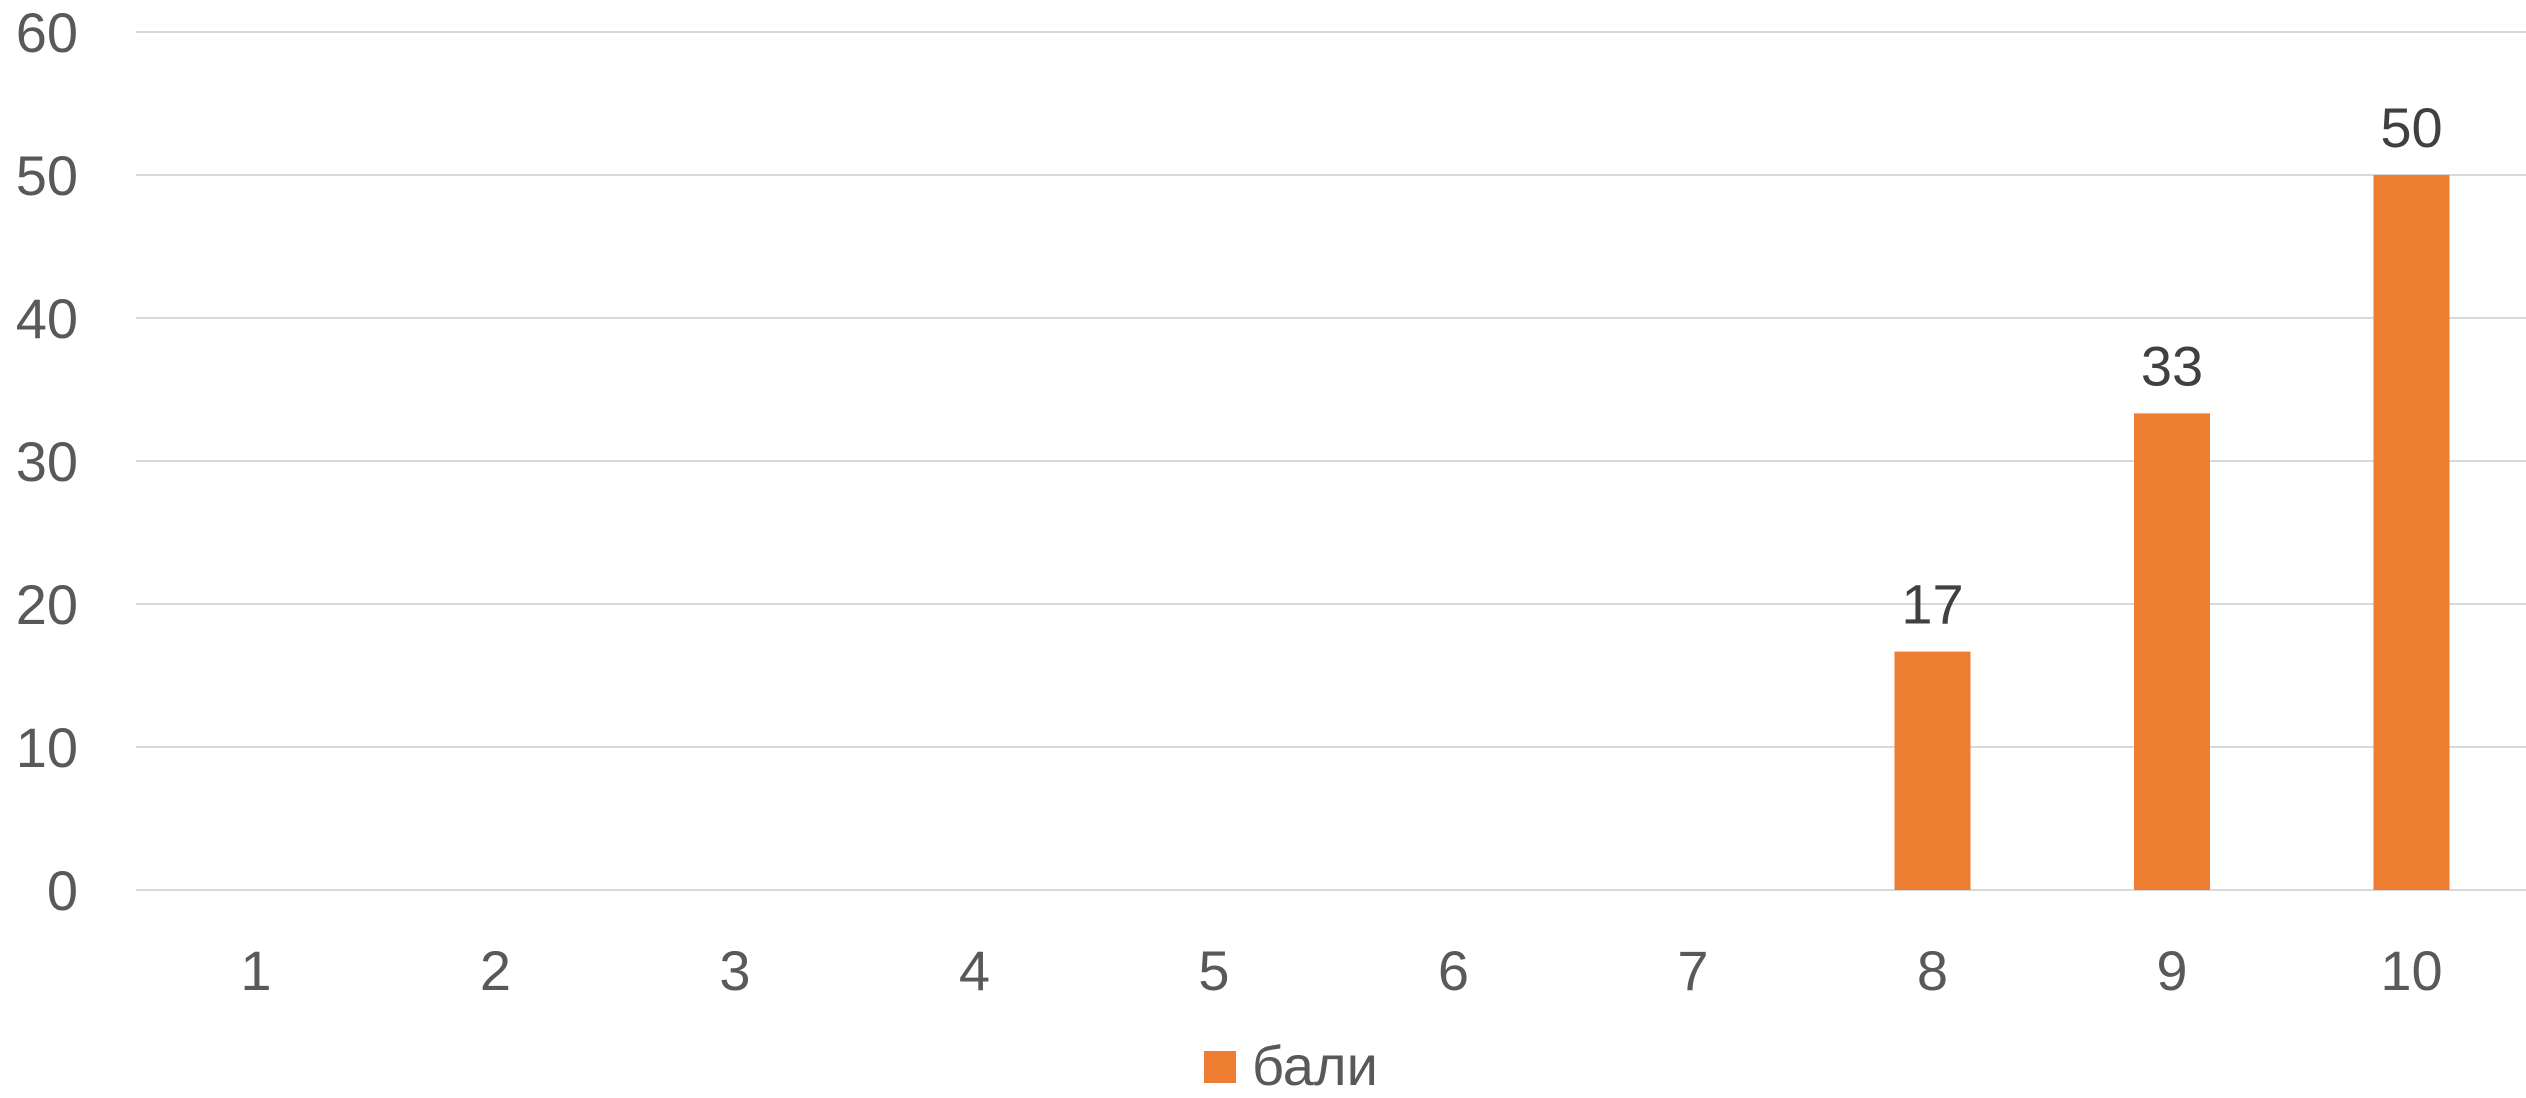 Image resolution: width=2526 pixels, height=1098 pixels. Describe the element at coordinates (2171, 970) in the screenshot. I see `x-tick-label-9: 9` at that location.